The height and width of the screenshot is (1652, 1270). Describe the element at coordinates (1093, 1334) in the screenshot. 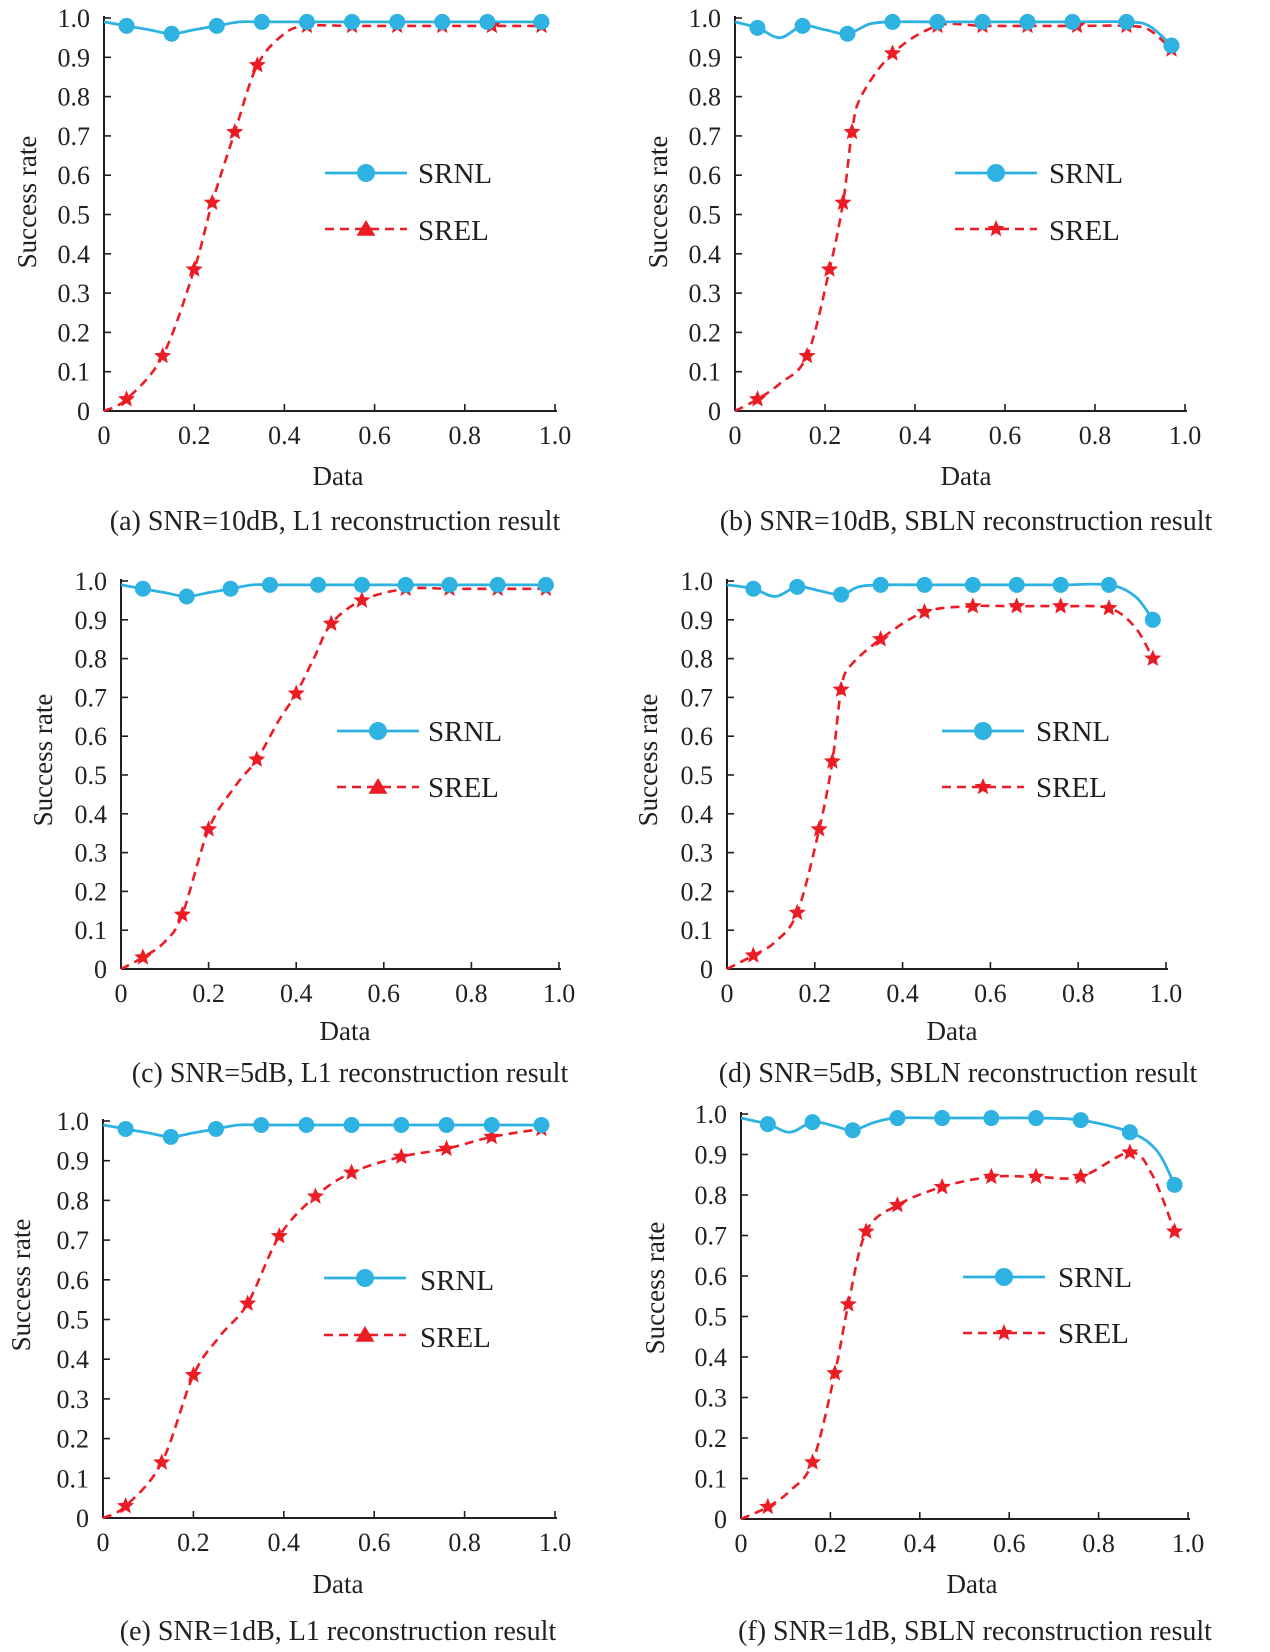

I see `panel-f-legend-label-srel: SREL` at that location.